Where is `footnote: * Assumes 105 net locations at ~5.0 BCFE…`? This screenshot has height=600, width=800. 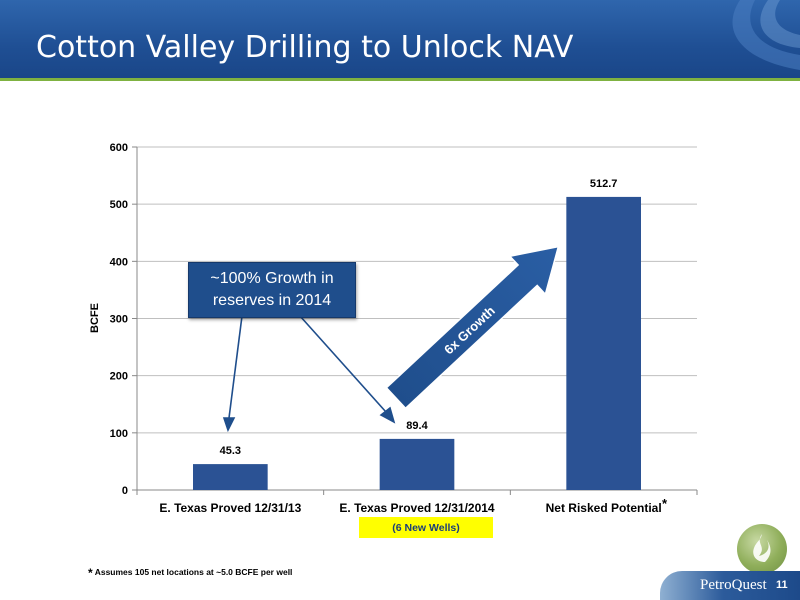
footnote: * Assumes 105 net locations at ~5.0 BCFE… is located at coordinates (190, 573).